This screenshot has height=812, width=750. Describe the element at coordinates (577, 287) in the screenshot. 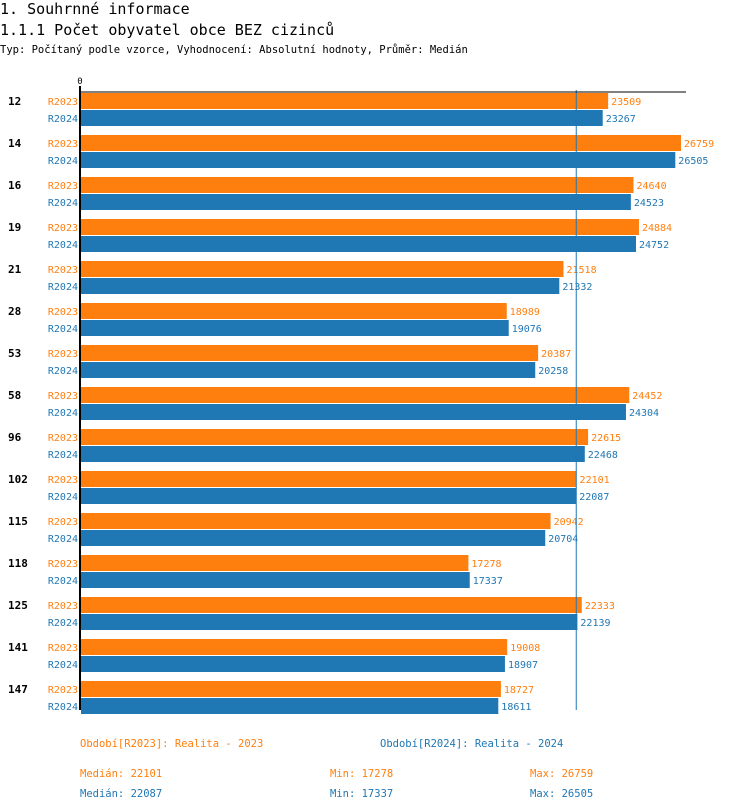

I see `data-label: 21332` at that location.